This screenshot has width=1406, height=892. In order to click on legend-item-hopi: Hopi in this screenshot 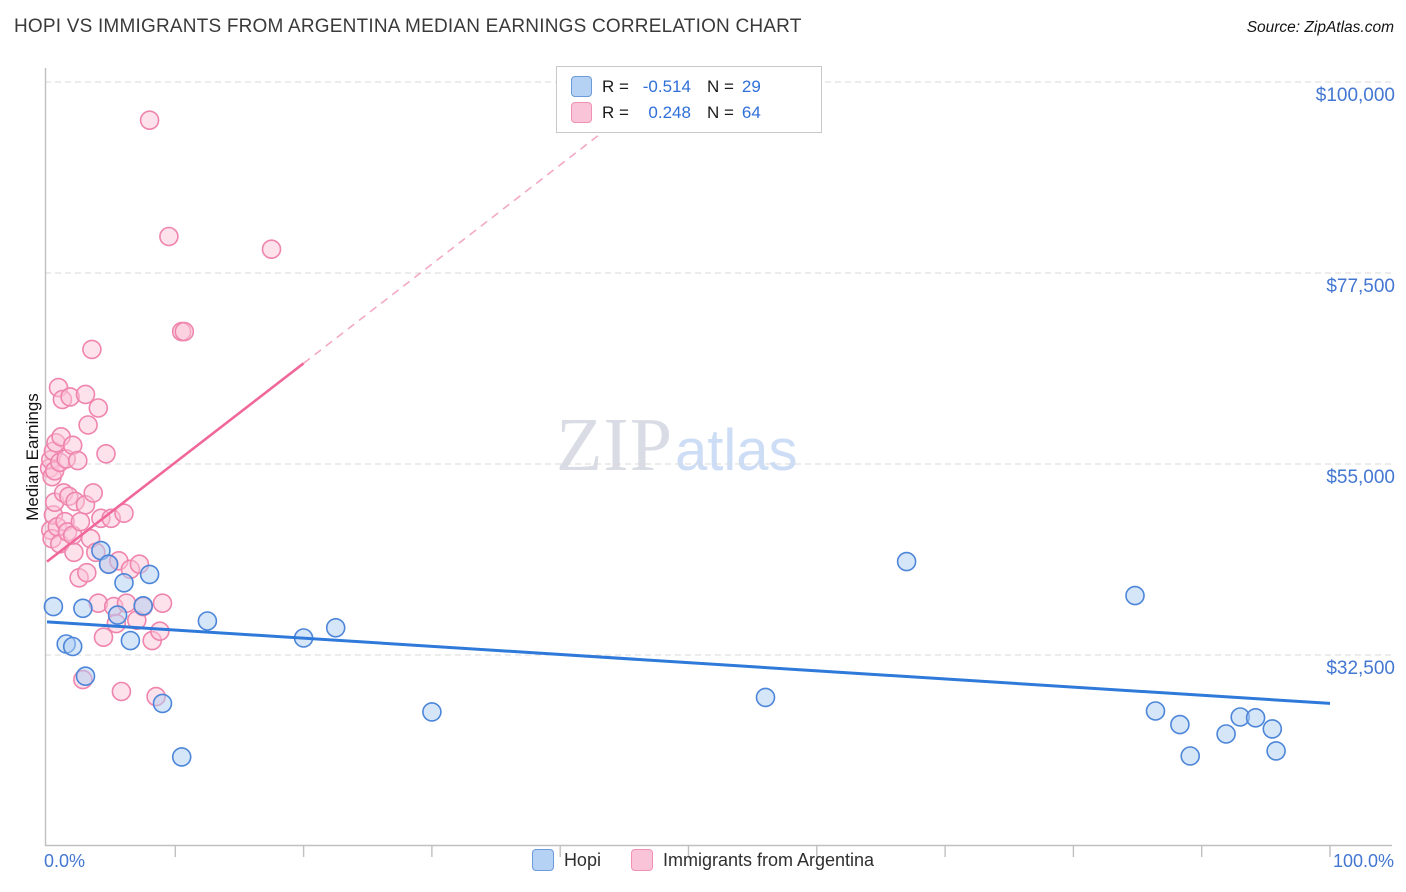, I will do `click(566, 860)`.